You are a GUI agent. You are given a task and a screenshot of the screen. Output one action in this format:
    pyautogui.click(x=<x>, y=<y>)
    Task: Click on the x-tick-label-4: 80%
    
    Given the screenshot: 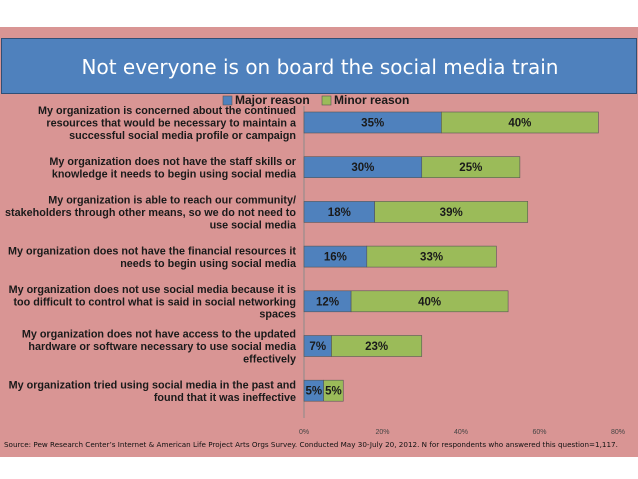 What is the action you would take?
    pyautogui.click(x=618, y=432)
    